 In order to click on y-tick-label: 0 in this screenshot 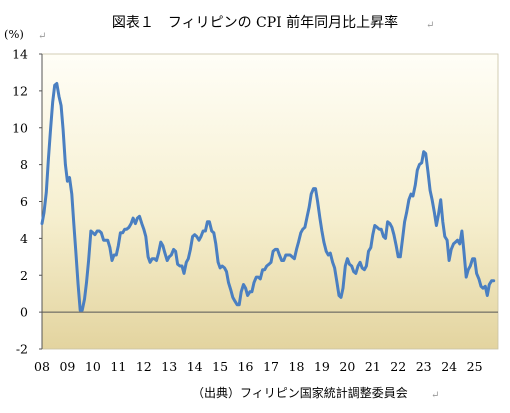, I will do `click(24, 312)`.